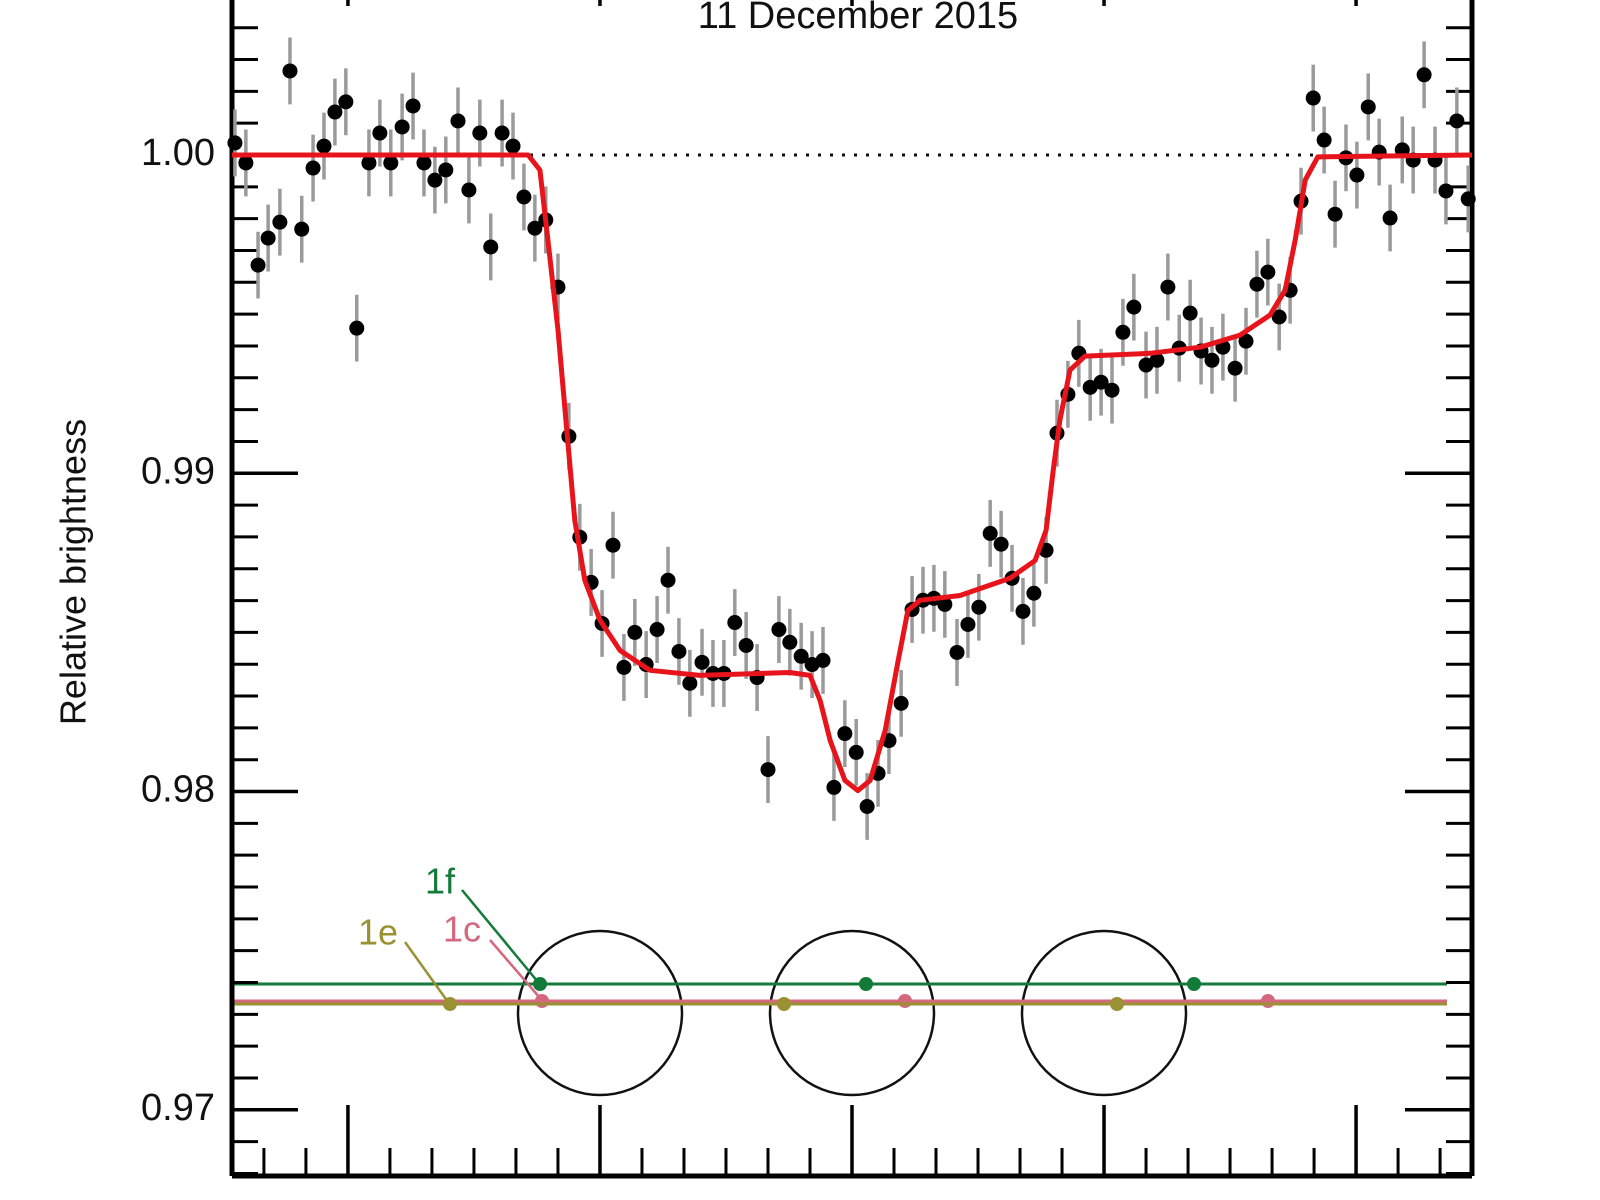  I want to click on y-axis-label: Relative brightness, so click(73, 572).